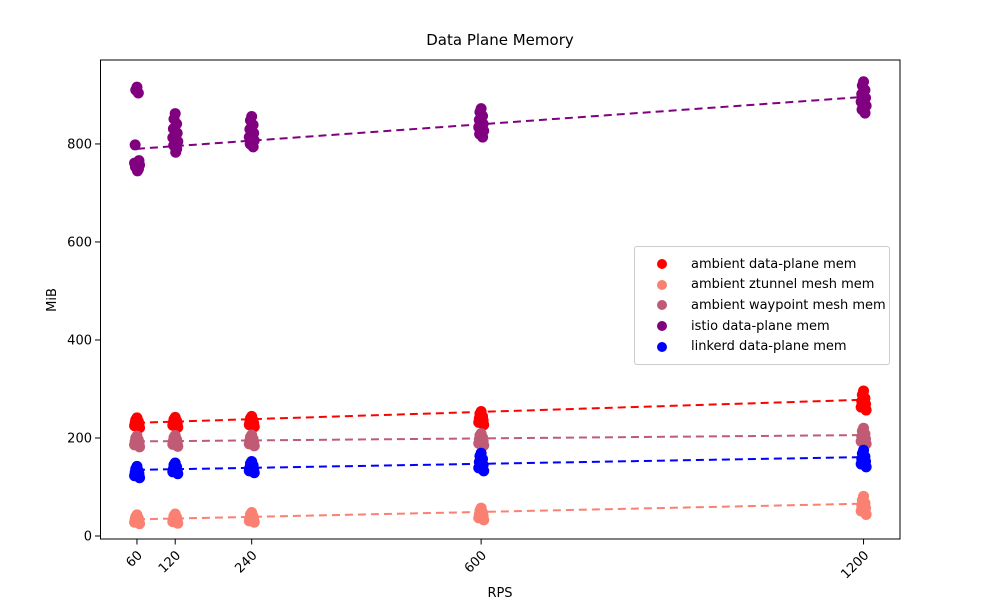 The height and width of the screenshot is (600, 1000). Describe the element at coordinates (79, 438) in the screenshot. I see `y-tick-label: 200` at that location.